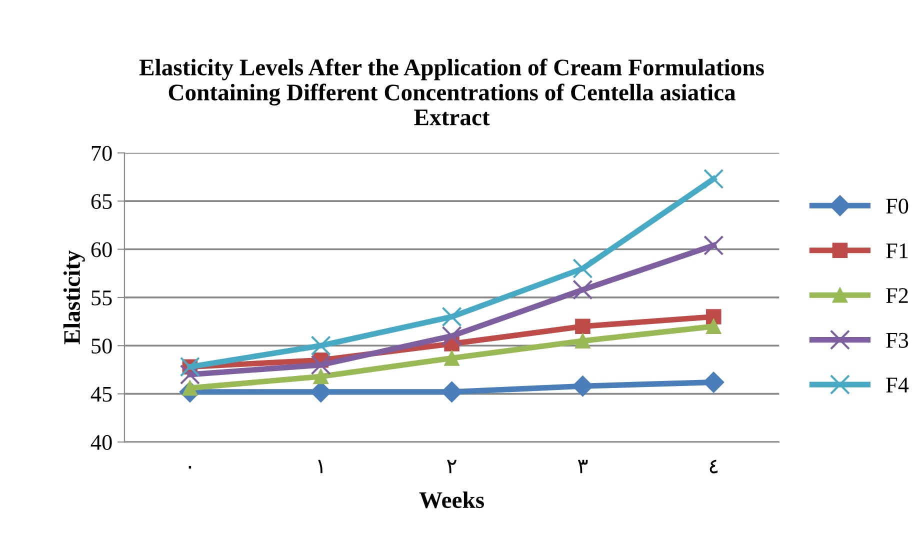 The height and width of the screenshot is (556, 922). I want to click on legend-label: F0, so click(897, 206).